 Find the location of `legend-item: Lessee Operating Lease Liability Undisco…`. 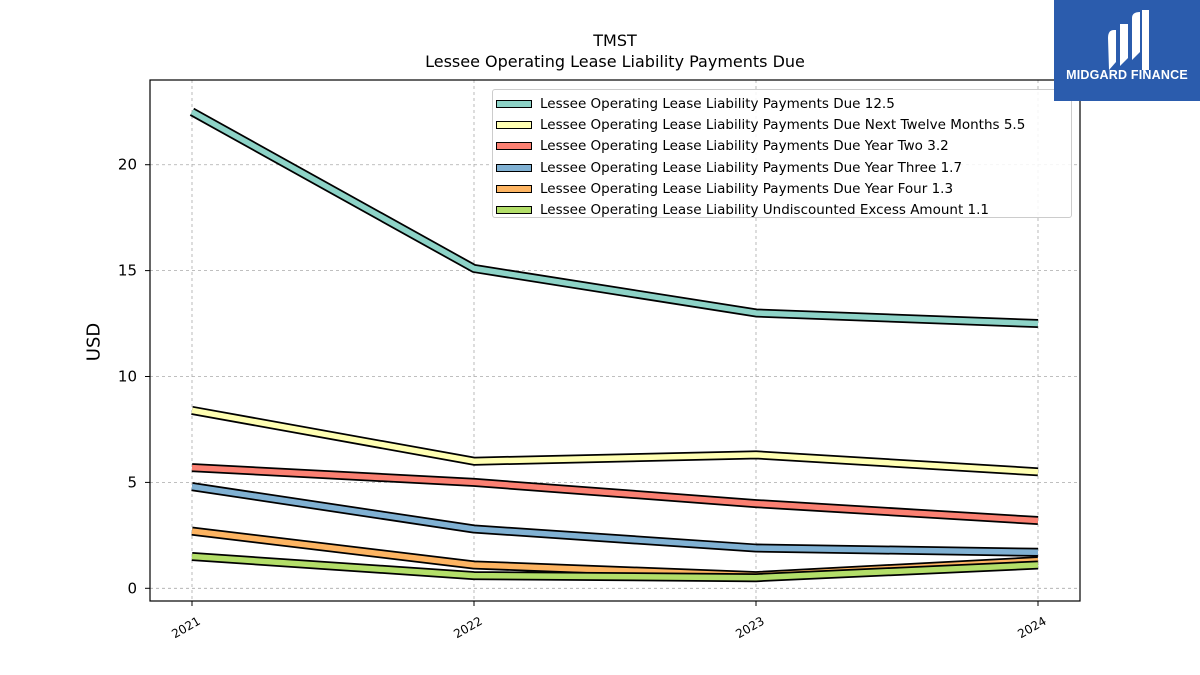

legend-item: Lessee Operating Lease Liability Undisco… is located at coordinates (782, 209).